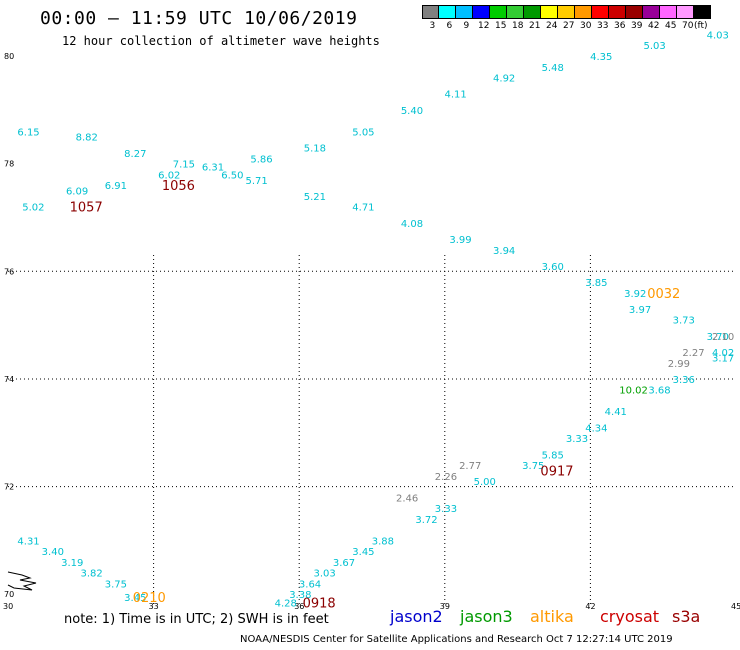 This screenshot has width=740, height=650. What do you see at coordinates (449, 26) in the screenshot?
I see `scale-label: 6` at bounding box center [449, 26].